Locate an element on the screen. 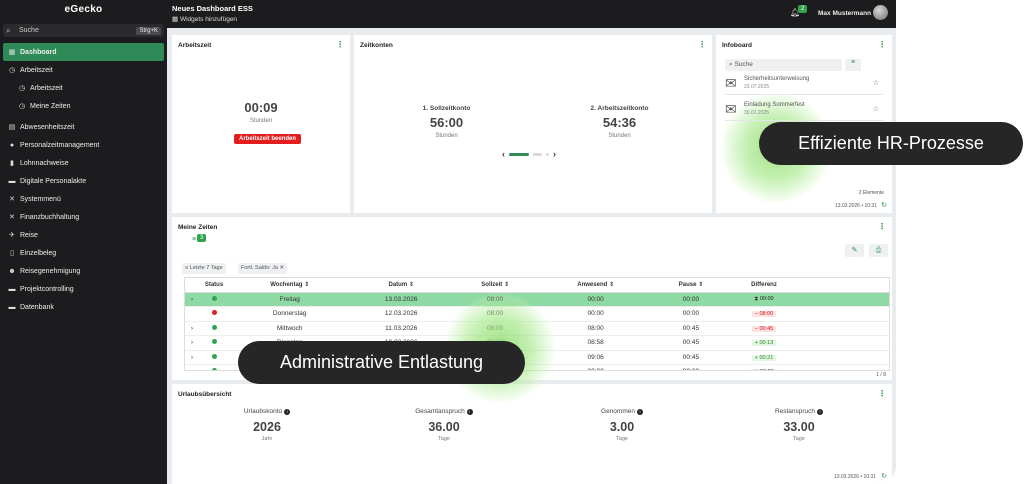  worktime-unit: Stunden is located at coordinates (261, 121).